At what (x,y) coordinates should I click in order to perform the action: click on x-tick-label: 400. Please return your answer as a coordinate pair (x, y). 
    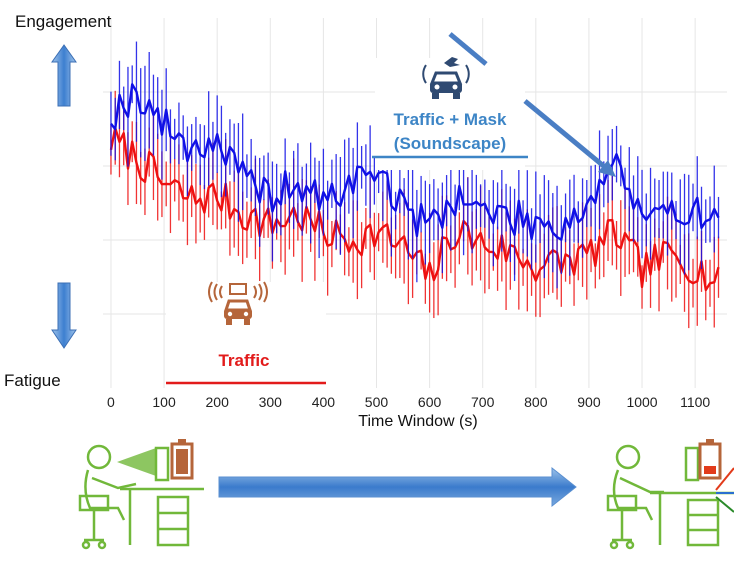
    Looking at the image, I should click on (323, 402).